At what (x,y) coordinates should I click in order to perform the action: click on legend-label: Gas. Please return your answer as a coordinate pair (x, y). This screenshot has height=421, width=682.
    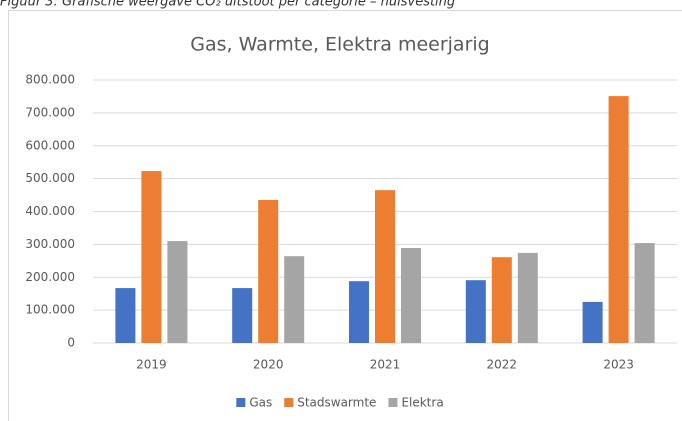
    Looking at the image, I should click on (260, 403).